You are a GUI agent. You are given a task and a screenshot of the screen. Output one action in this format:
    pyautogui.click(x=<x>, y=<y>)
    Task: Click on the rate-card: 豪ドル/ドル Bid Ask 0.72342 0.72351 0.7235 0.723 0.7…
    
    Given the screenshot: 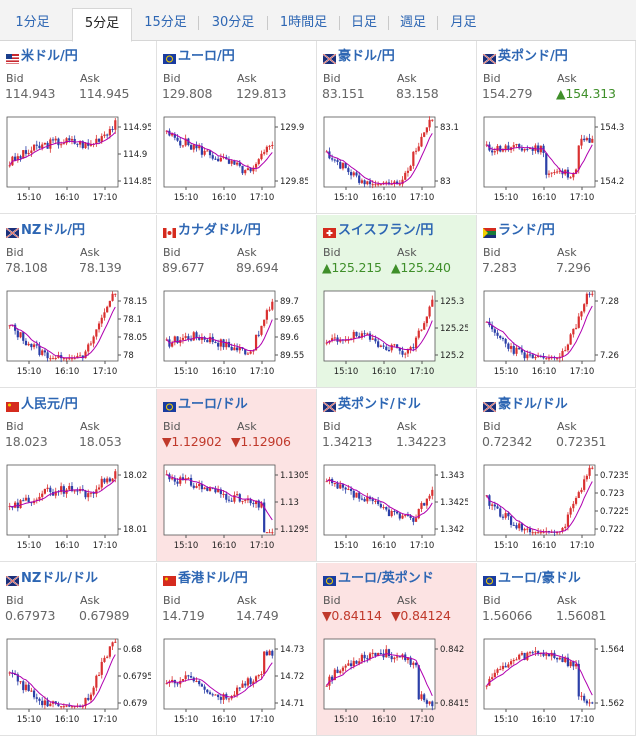 What is the action you would take?
    pyautogui.click(x=556, y=475)
    